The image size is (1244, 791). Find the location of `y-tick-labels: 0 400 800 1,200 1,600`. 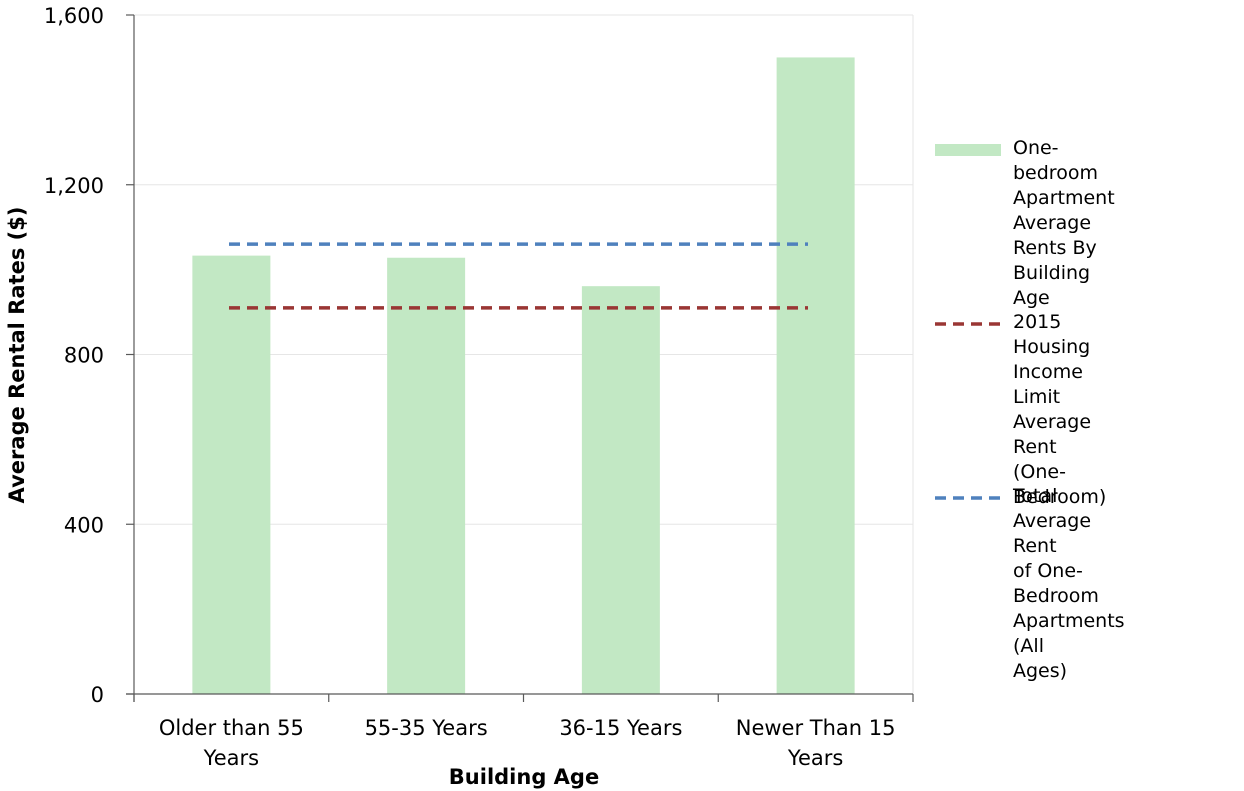

y-tick-labels: 0 400 800 1,200 1,600 is located at coordinates (74, 355).